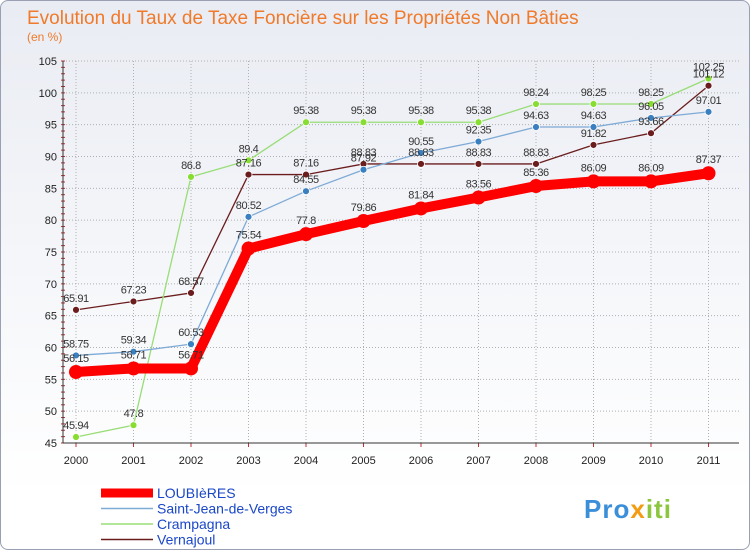  What do you see at coordinates (363, 461) in the screenshot?
I see `x-tick-label: 2005` at bounding box center [363, 461].